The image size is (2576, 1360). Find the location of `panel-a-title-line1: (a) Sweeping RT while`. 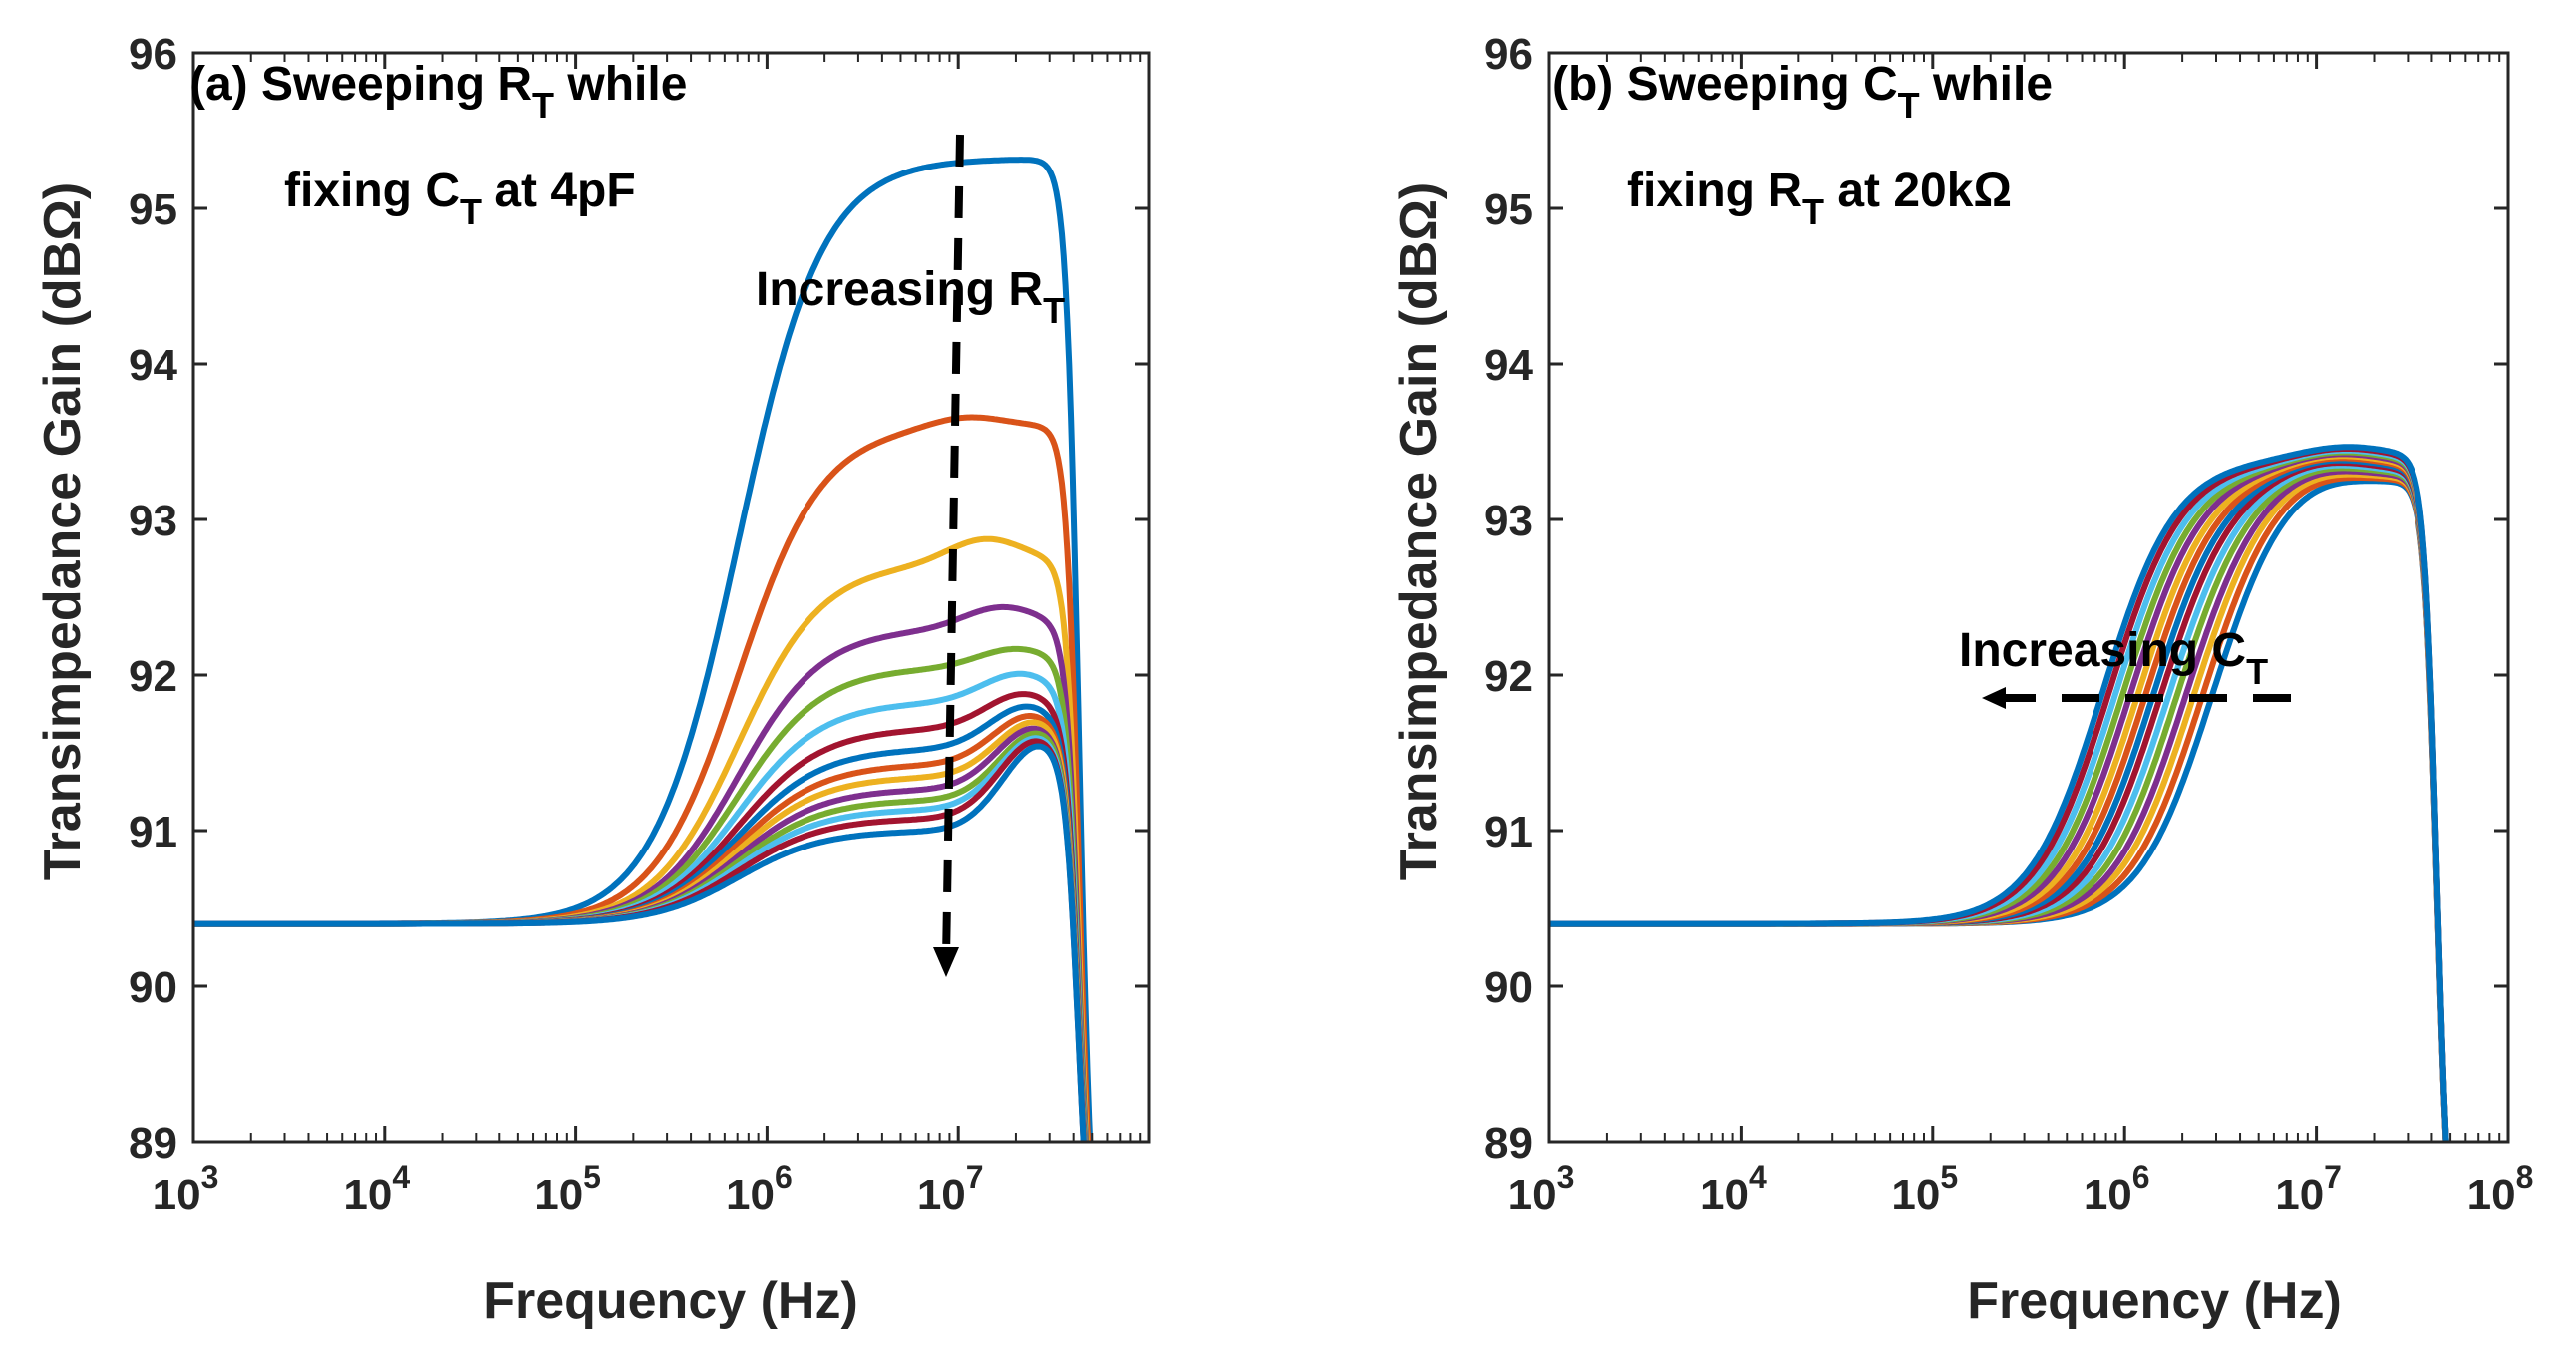

panel-a-title-line1: (a) Sweeping RT while is located at coordinates (438, 92).